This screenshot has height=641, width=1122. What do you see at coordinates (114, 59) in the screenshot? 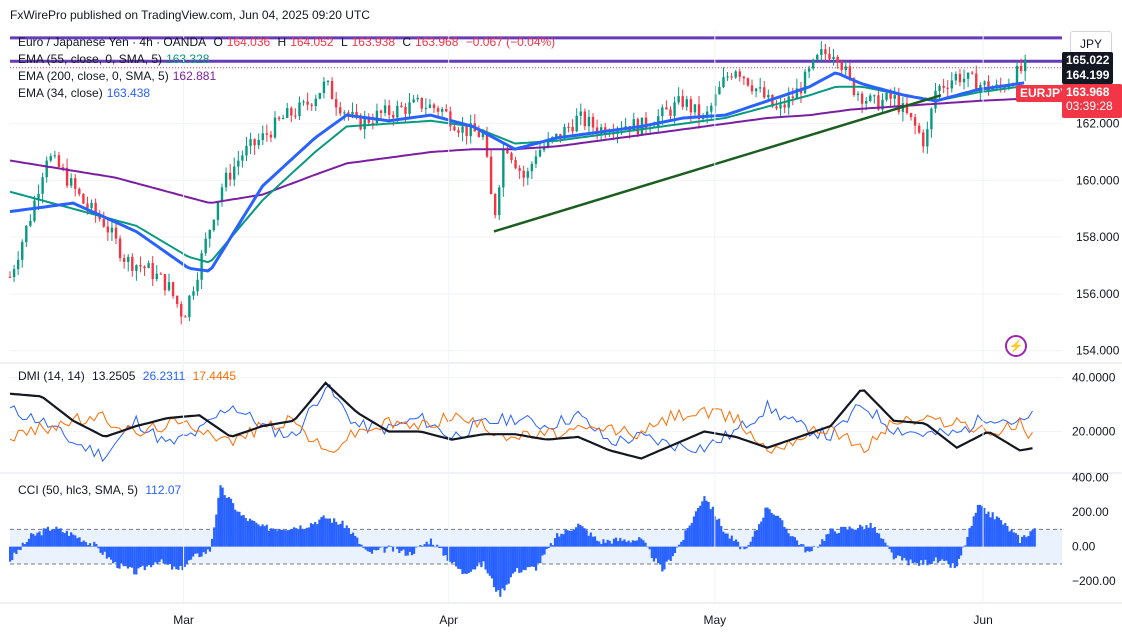
I see `ema55-legend: EMA (55, close, 0, SMA, 5) 163.328` at bounding box center [114, 59].